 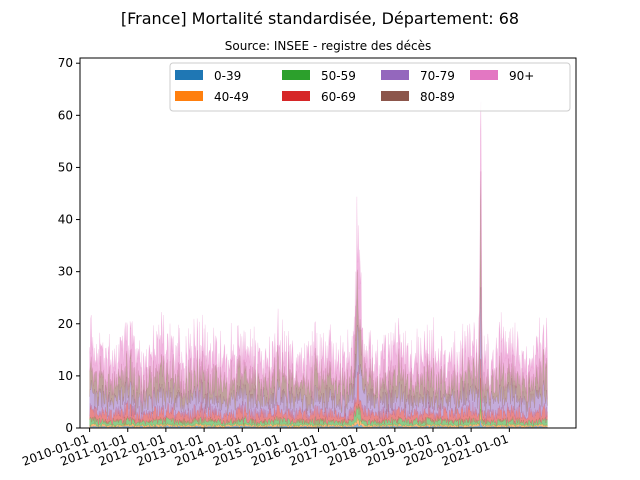 What do you see at coordinates (328, 46) in the screenshot?
I see `chart-subtitle: Source: INSEE - registre des décès` at bounding box center [328, 46].